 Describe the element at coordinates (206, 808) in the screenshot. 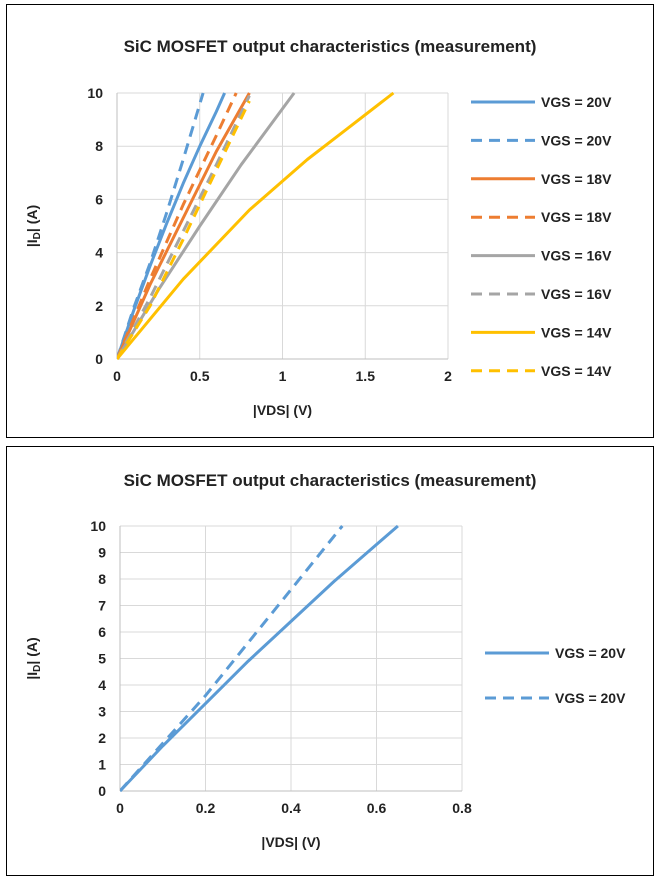

I see `x-tick-label: 0.2` at that location.